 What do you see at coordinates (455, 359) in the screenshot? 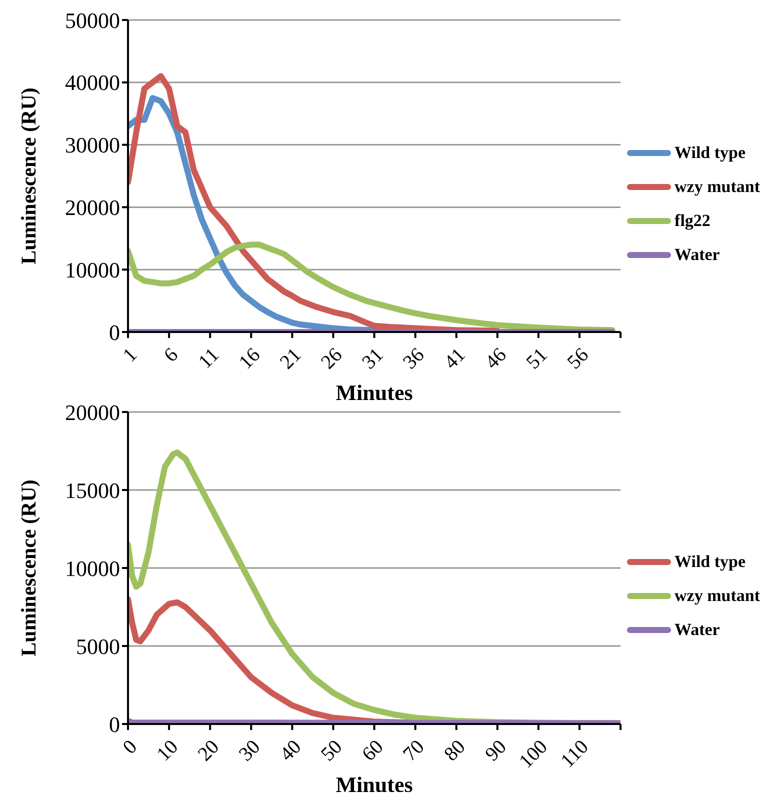
I see `x-tick-label: 41` at bounding box center [455, 359].